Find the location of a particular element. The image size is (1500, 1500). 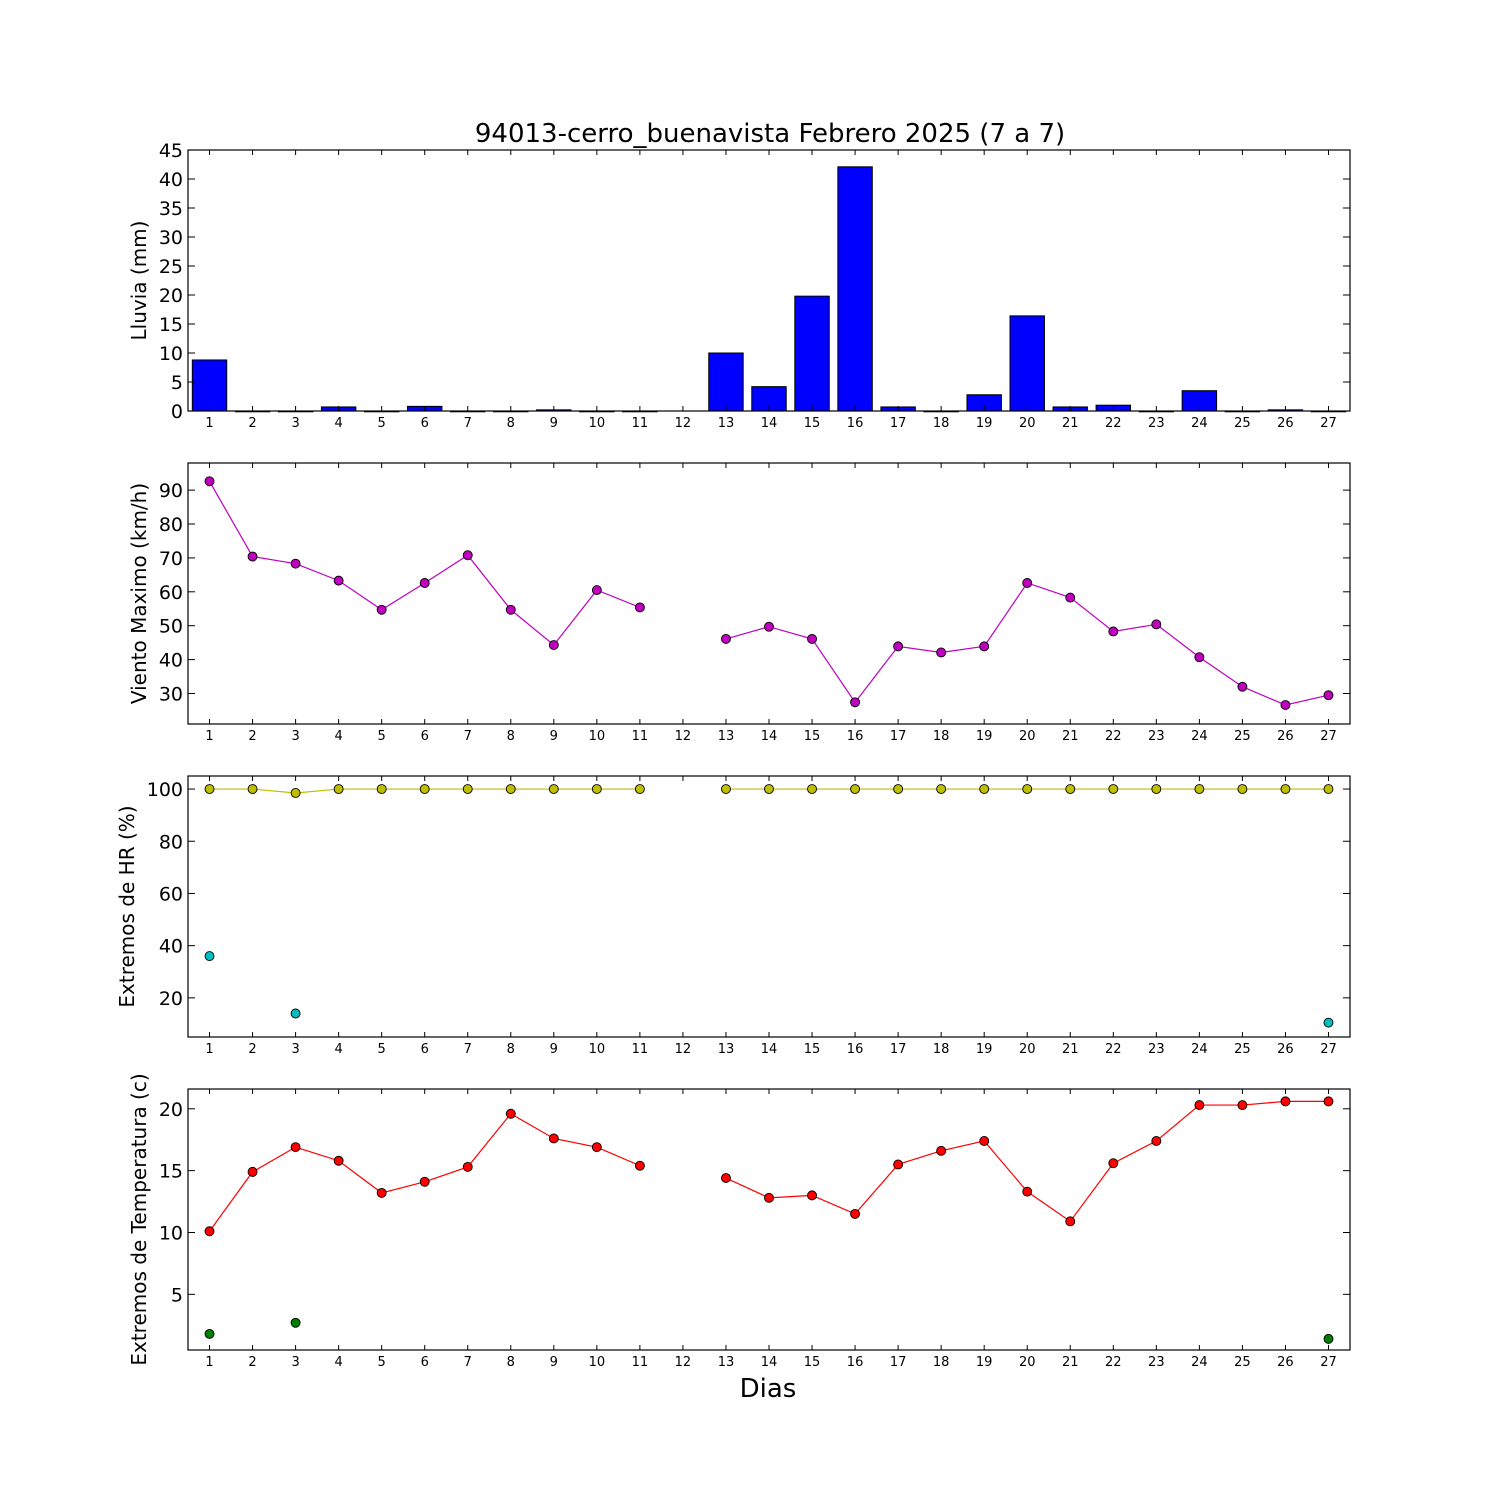

lluvia-xtick-label: 14 is located at coordinates (769, 423).